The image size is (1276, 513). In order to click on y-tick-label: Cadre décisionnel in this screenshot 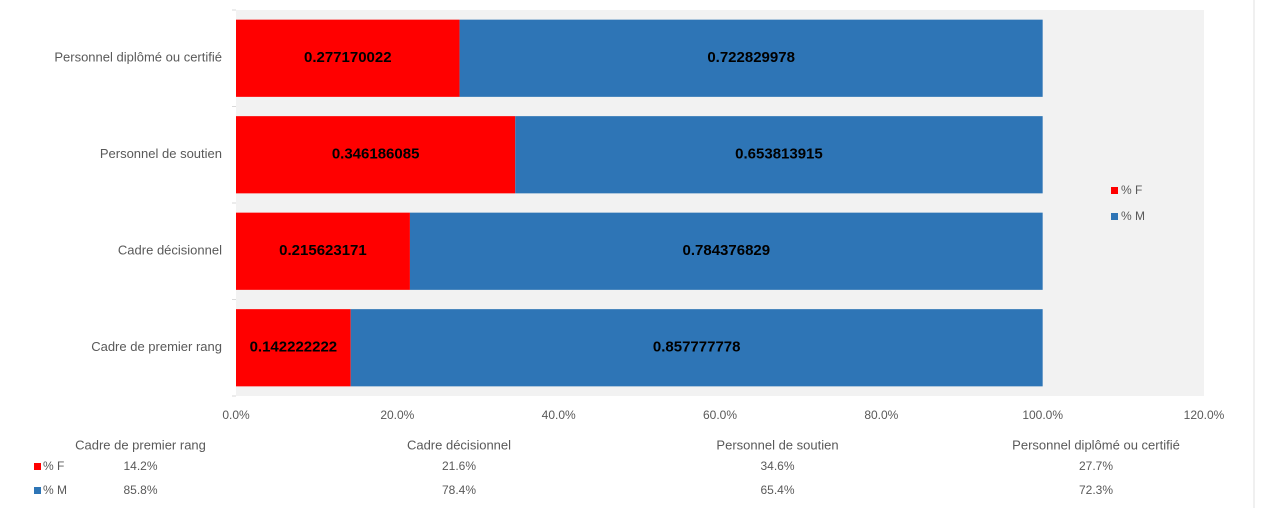, I will do `click(170, 250)`.